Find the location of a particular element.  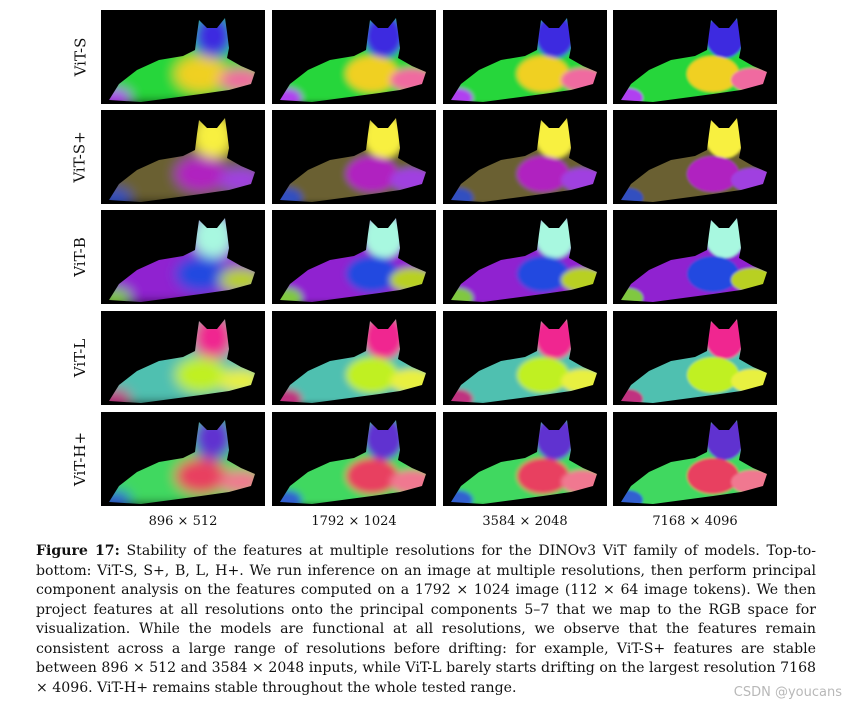

row-label: ViT-S+ is located at coordinates (80, 157).